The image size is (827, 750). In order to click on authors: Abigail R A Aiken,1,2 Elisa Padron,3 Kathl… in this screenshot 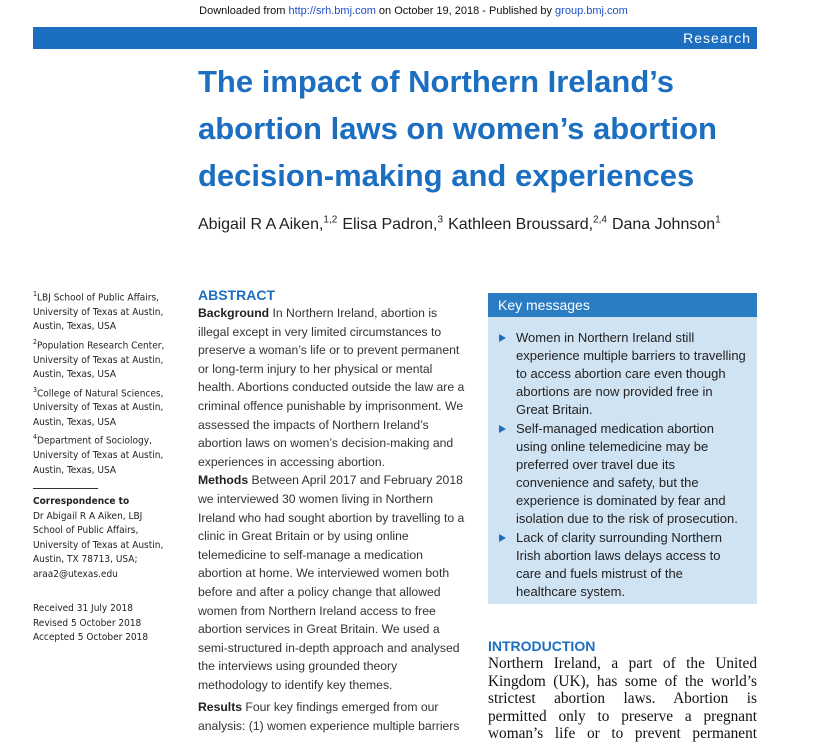, I will do `click(459, 224)`.